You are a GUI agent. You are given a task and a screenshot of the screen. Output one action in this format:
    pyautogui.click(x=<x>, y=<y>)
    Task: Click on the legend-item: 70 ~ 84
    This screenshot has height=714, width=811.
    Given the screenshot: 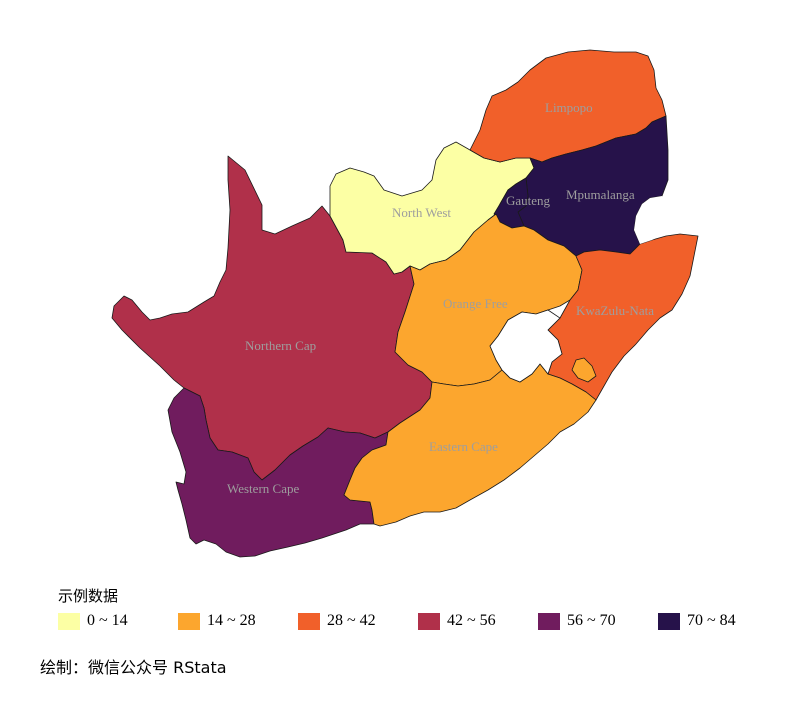 What is the action you would take?
    pyautogui.click(x=718, y=621)
    